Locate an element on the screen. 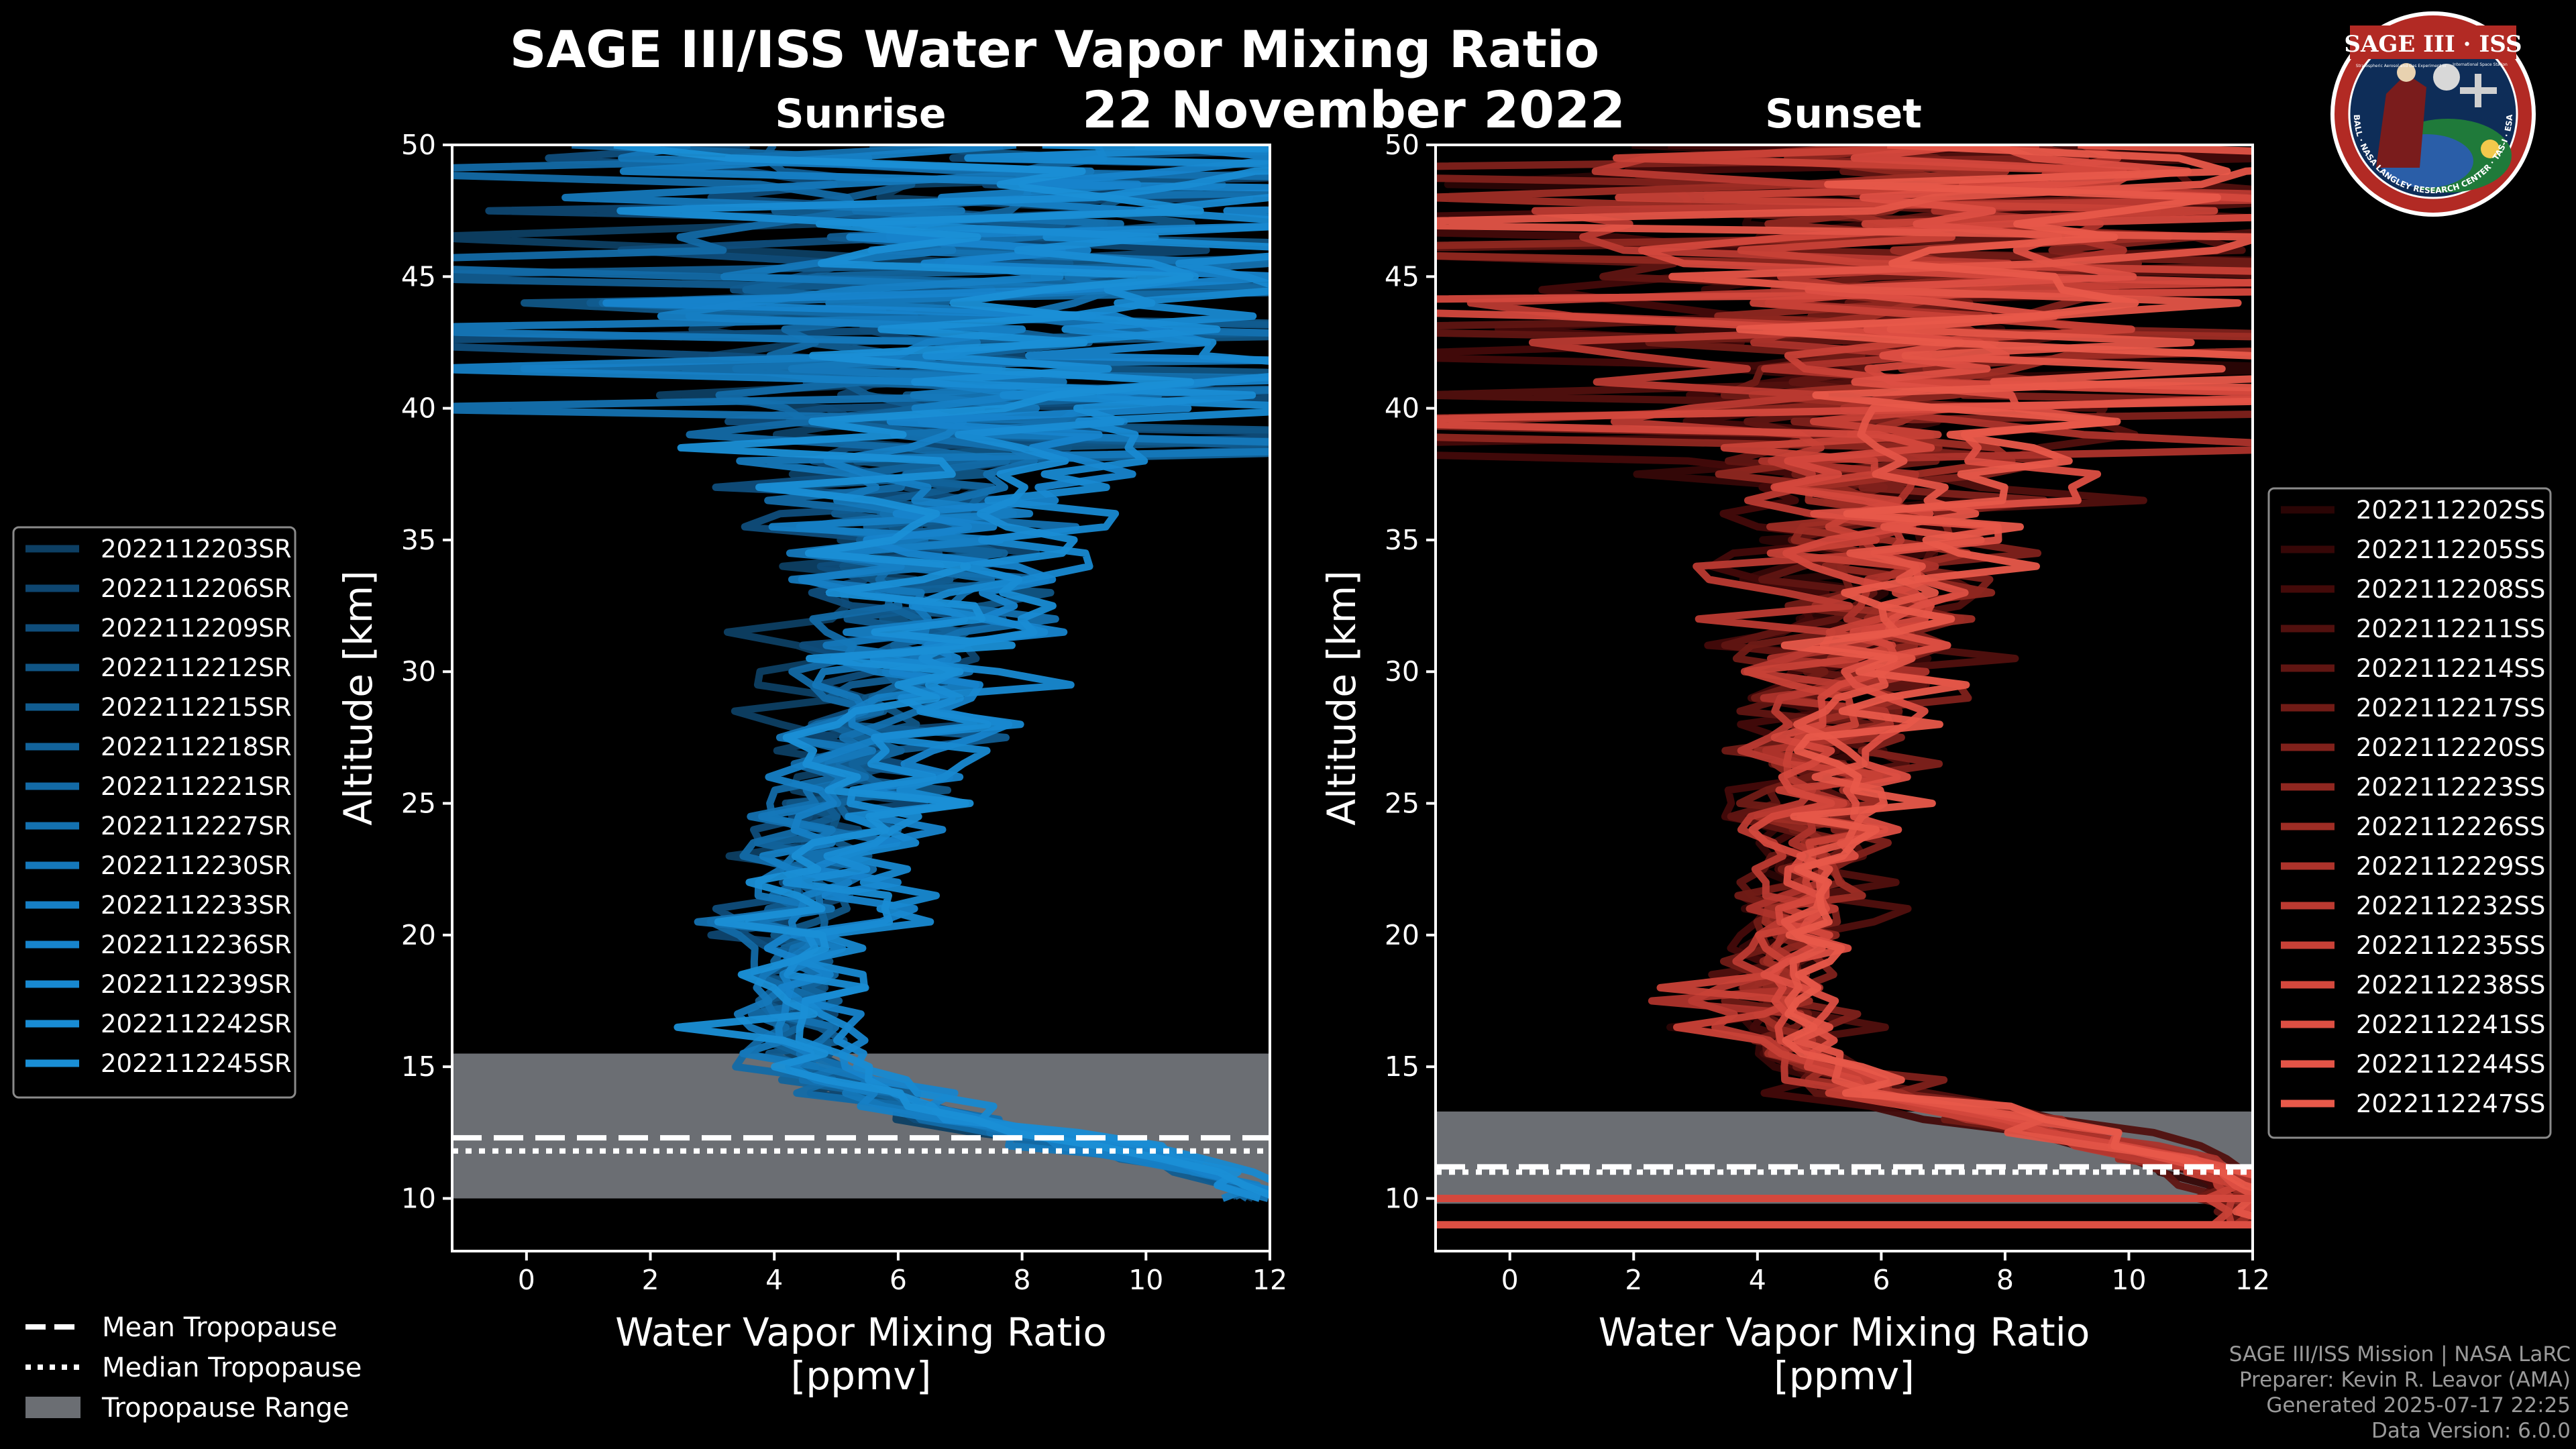 The image size is (2576, 1449). legend-entry-2022112205SS: 2022112205SS is located at coordinates (2450, 549).